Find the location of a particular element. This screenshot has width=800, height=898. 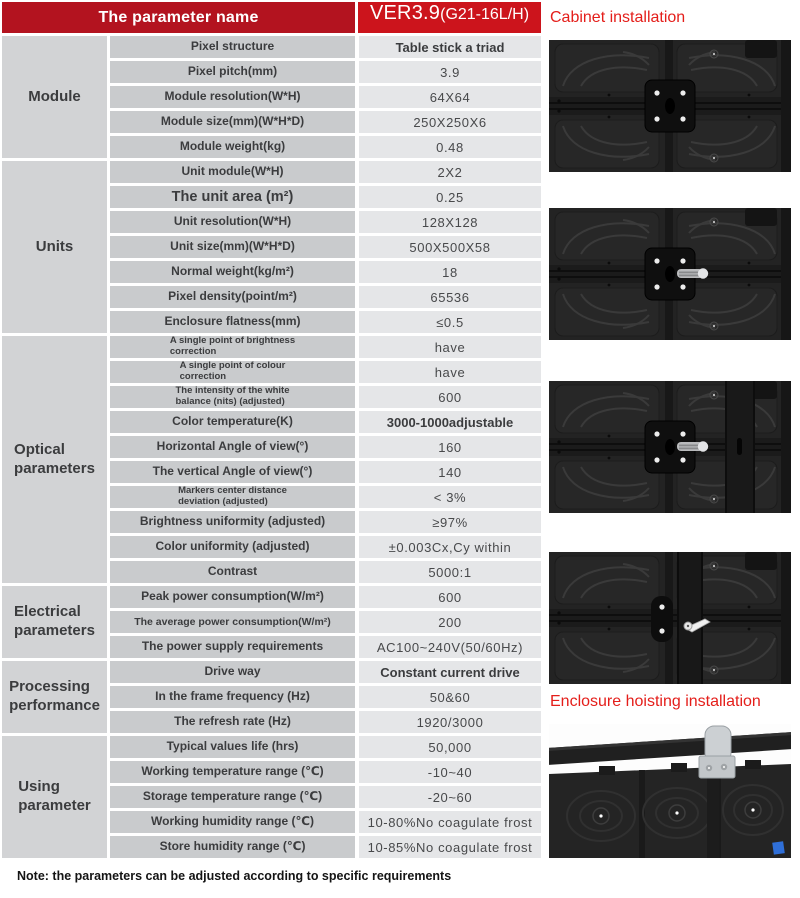

parameter-value-cell: 50&60 is located at coordinates (450, 697).